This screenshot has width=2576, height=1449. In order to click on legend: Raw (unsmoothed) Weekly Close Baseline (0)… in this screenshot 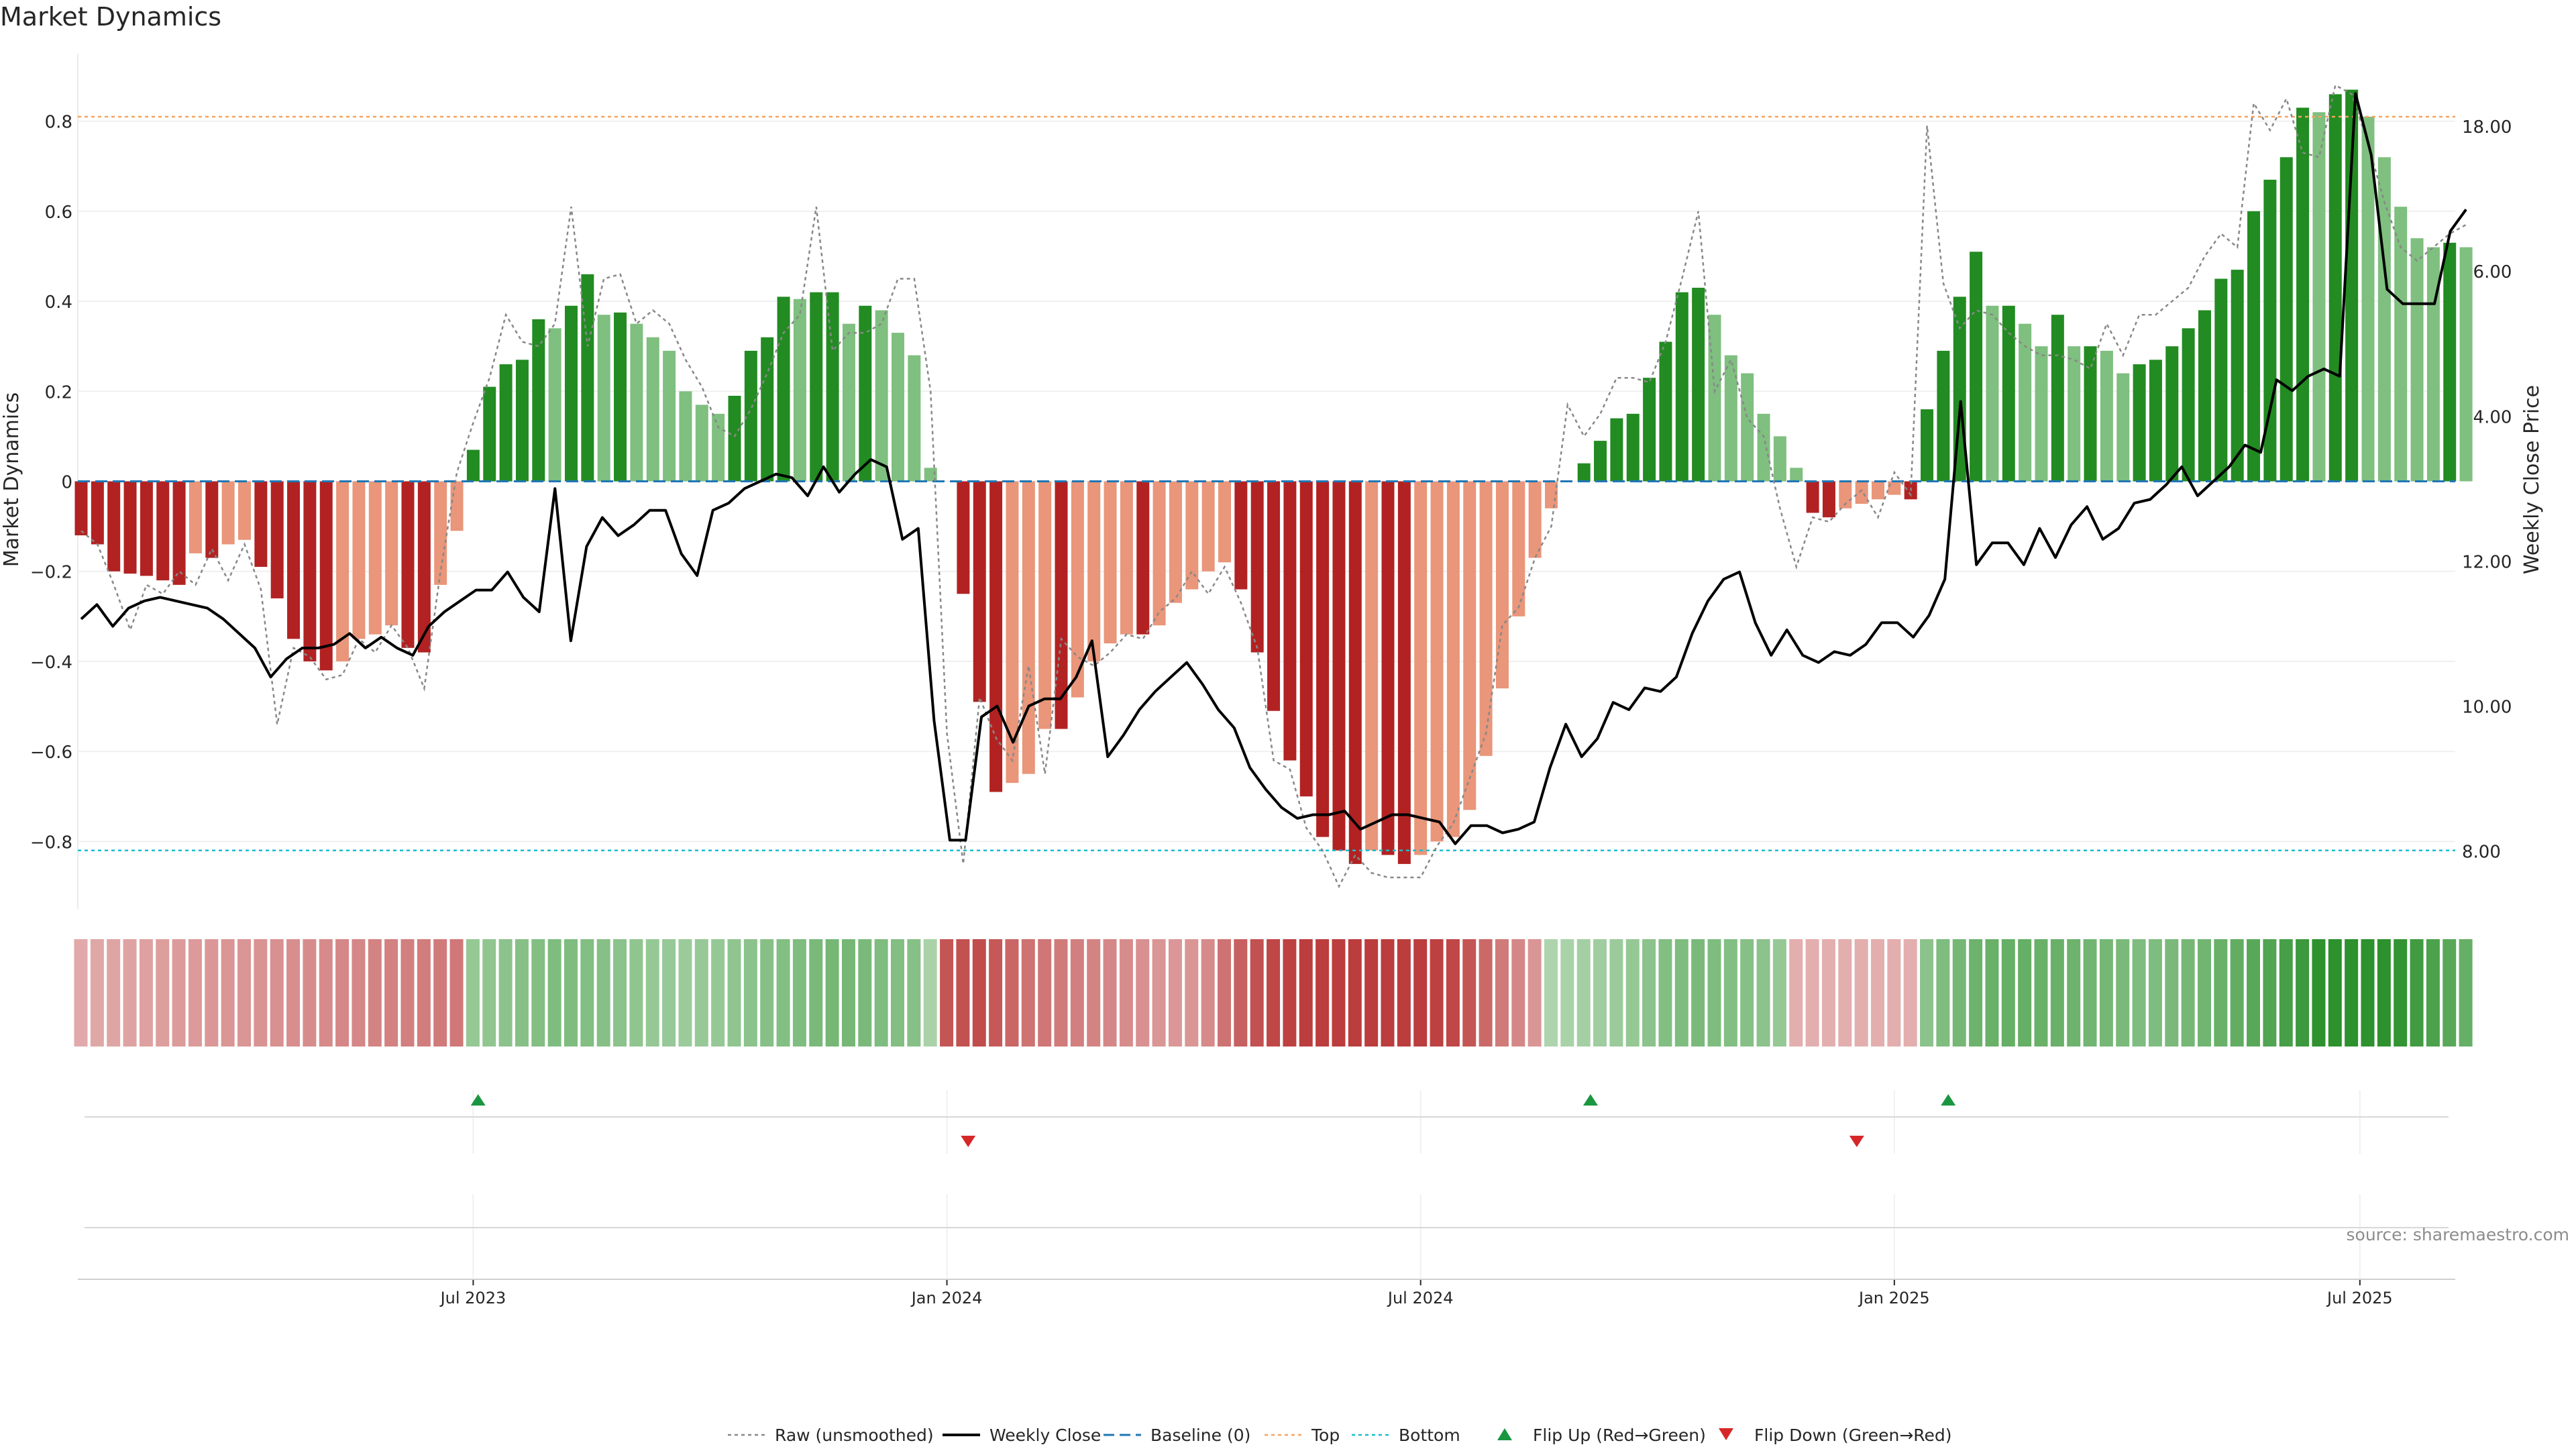, I will do `click(1340, 1435)`.